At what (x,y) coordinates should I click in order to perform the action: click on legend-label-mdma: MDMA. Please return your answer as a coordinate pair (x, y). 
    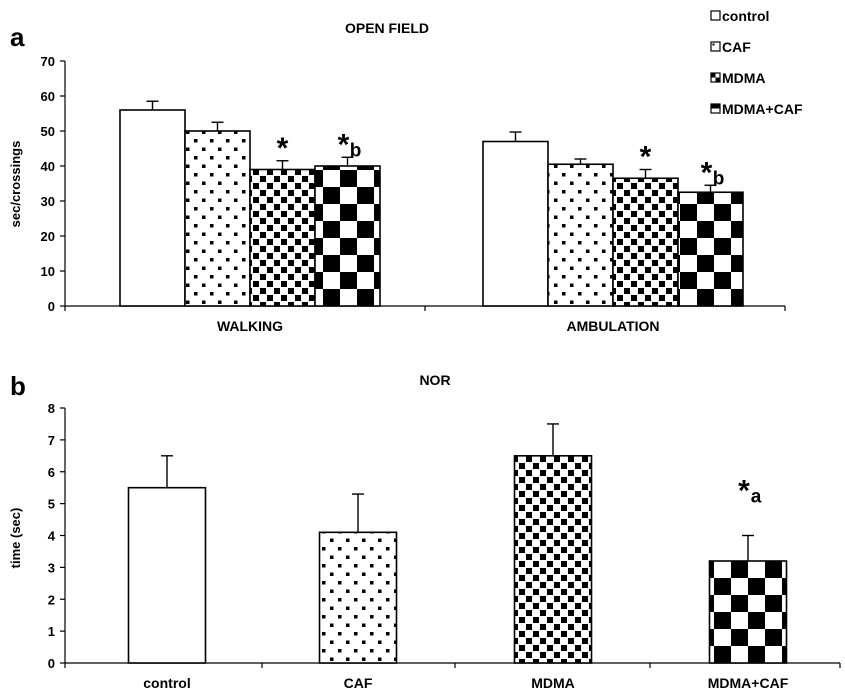
    Looking at the image, I should click on (744, 78).